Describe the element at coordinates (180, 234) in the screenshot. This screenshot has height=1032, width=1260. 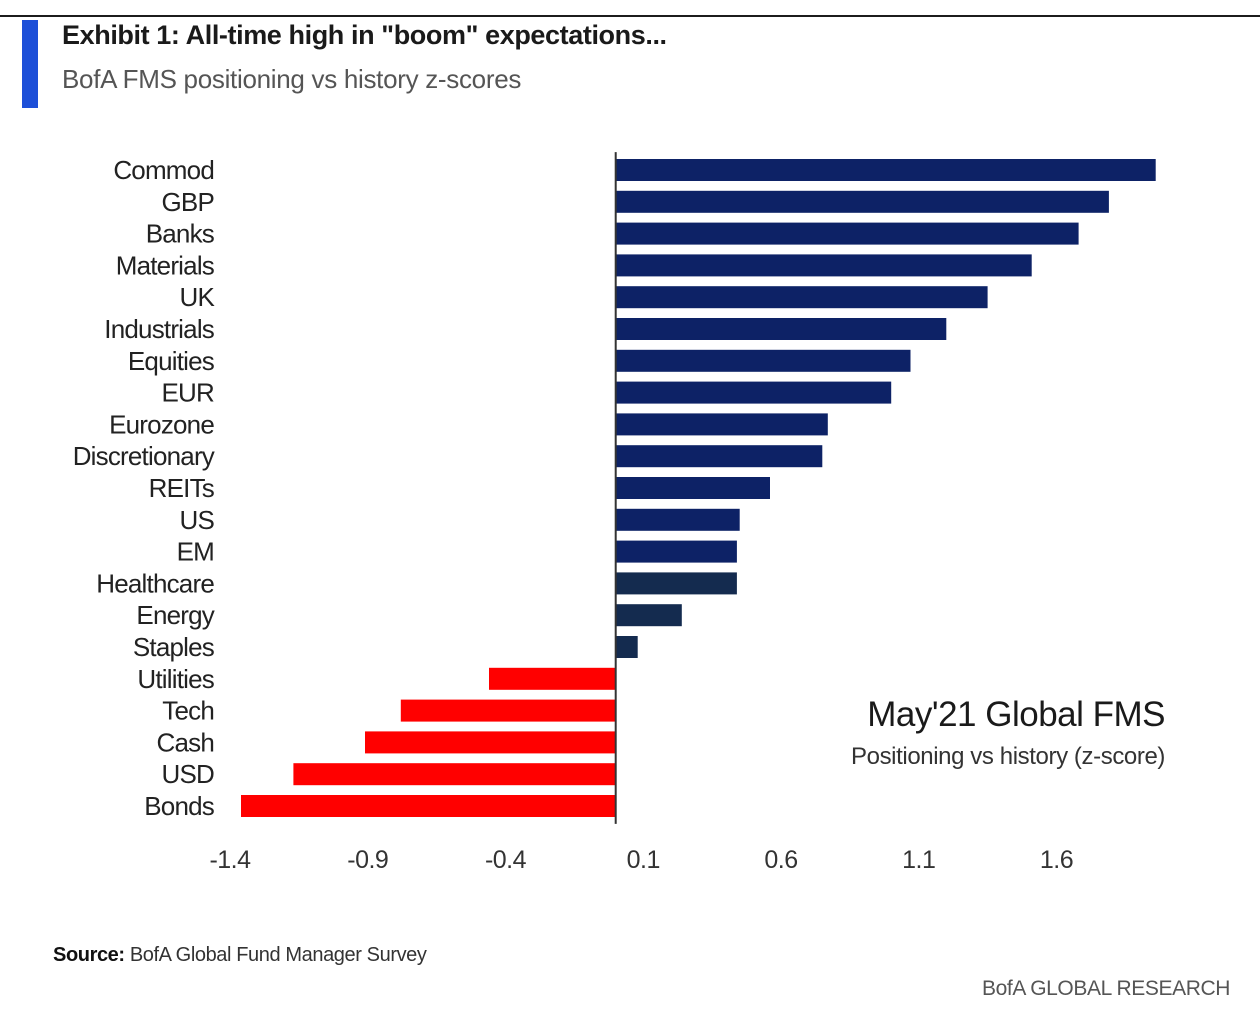
I see `category-label-banks: Banks` at that location.